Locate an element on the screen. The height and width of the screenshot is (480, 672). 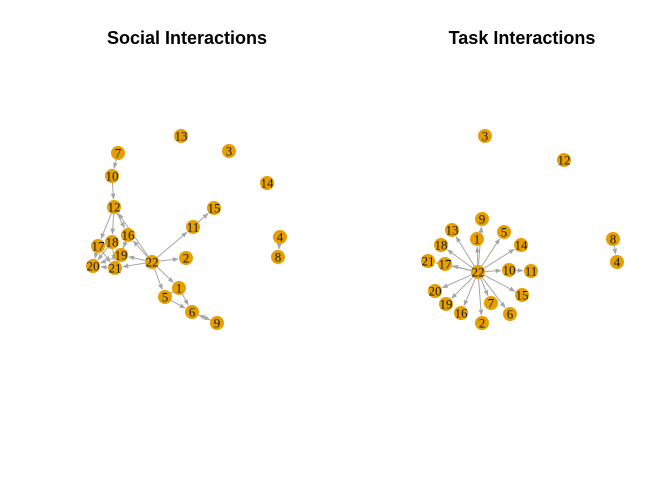
node-label-21: 21 is located at coordinates (428, 261).